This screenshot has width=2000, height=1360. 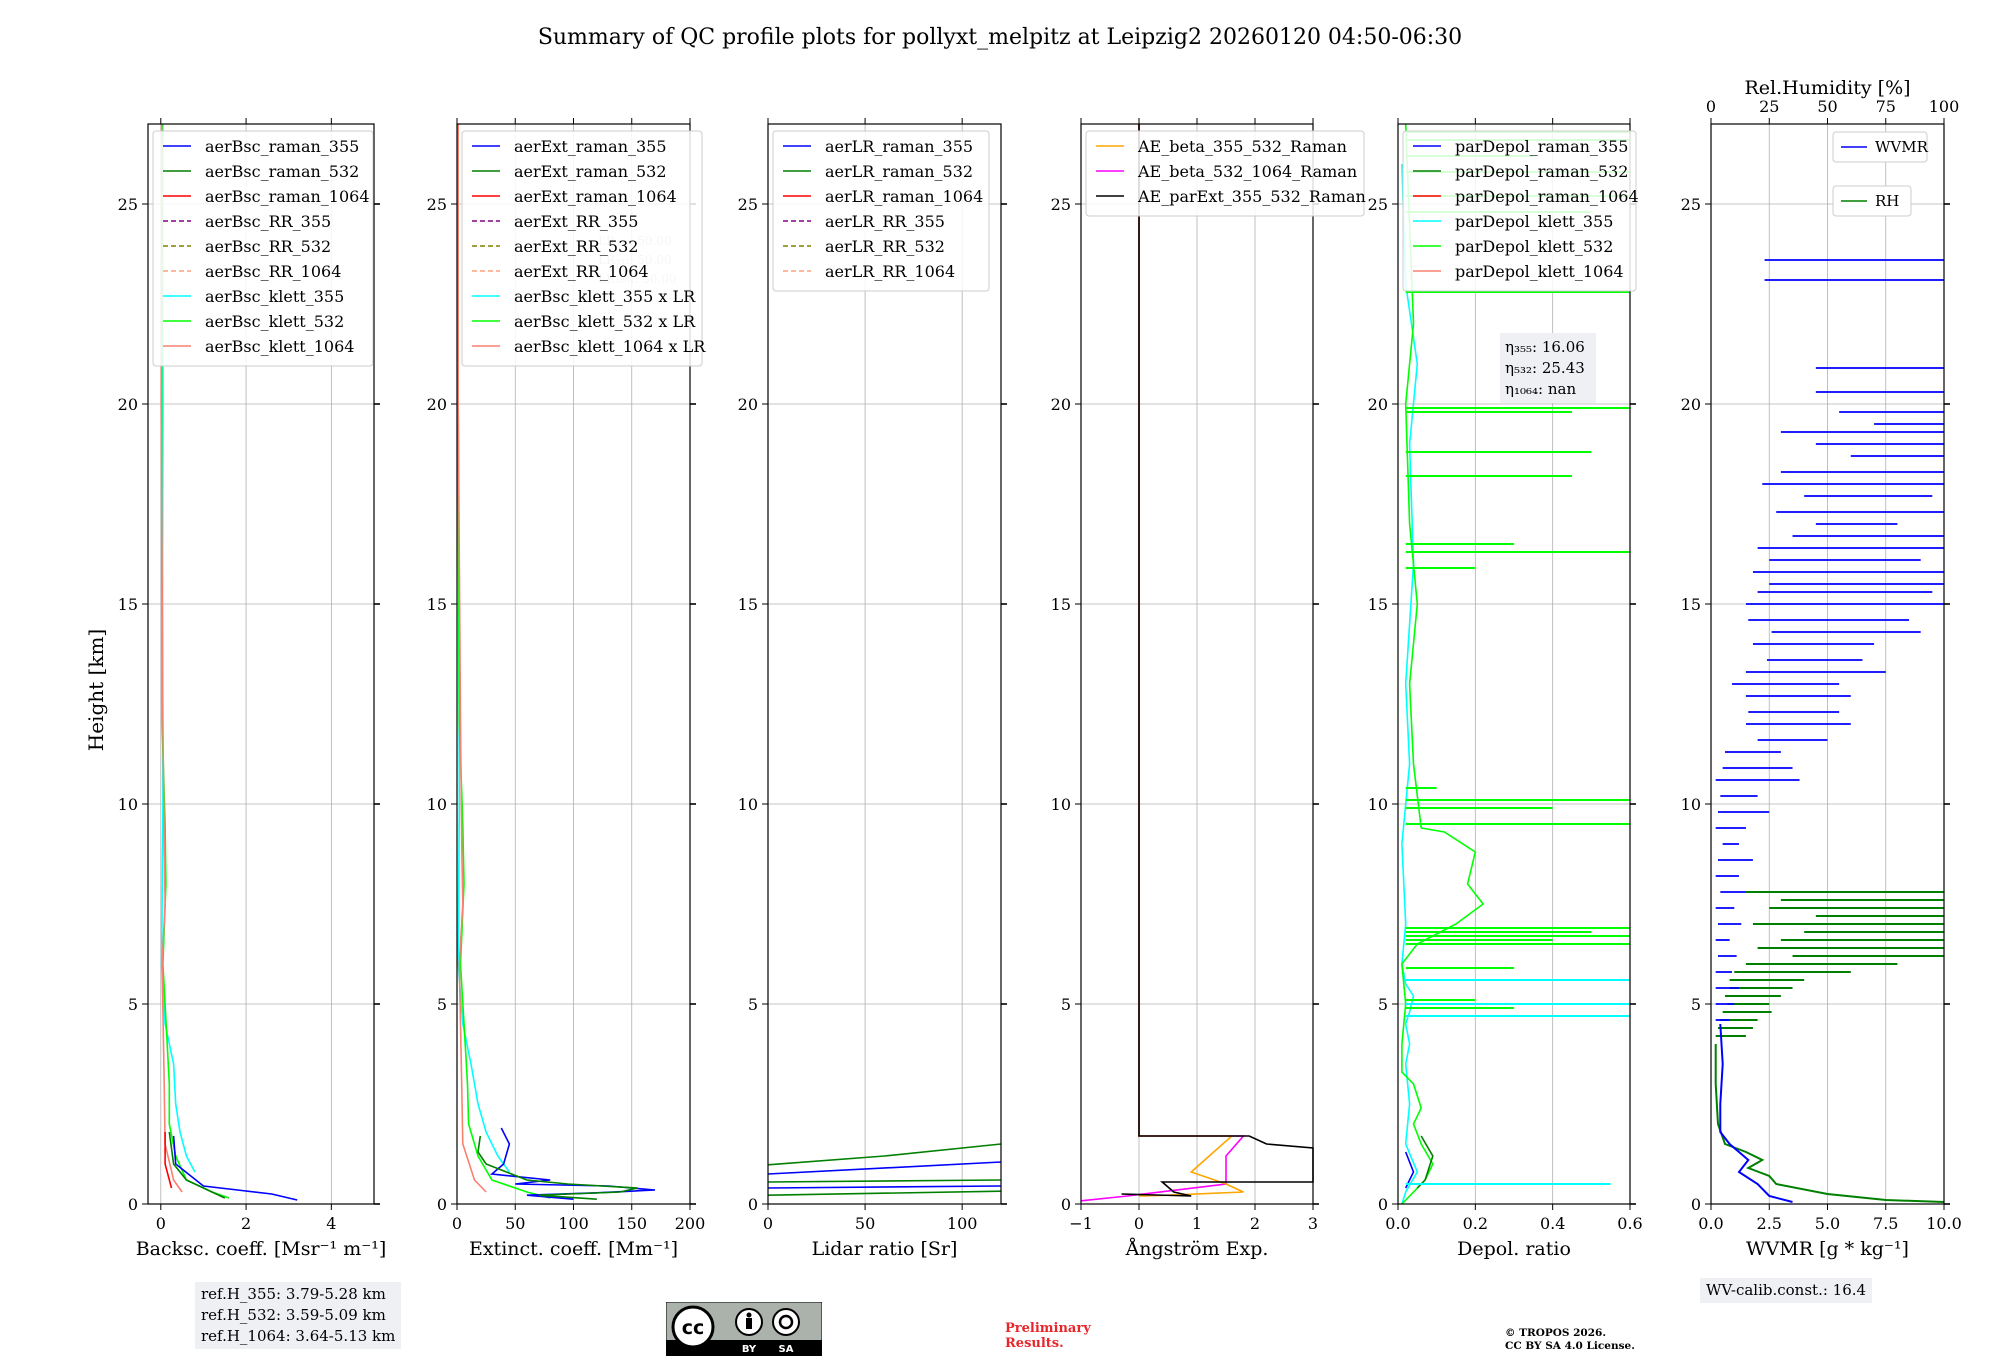 I want to click on y-axis-label: Height [km], so click(x=96, y=690).